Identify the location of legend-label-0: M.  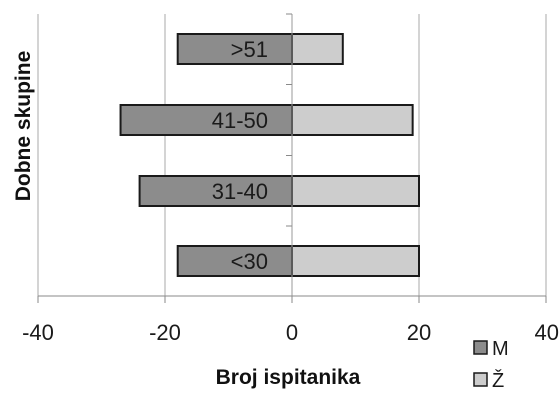
(500, 349).